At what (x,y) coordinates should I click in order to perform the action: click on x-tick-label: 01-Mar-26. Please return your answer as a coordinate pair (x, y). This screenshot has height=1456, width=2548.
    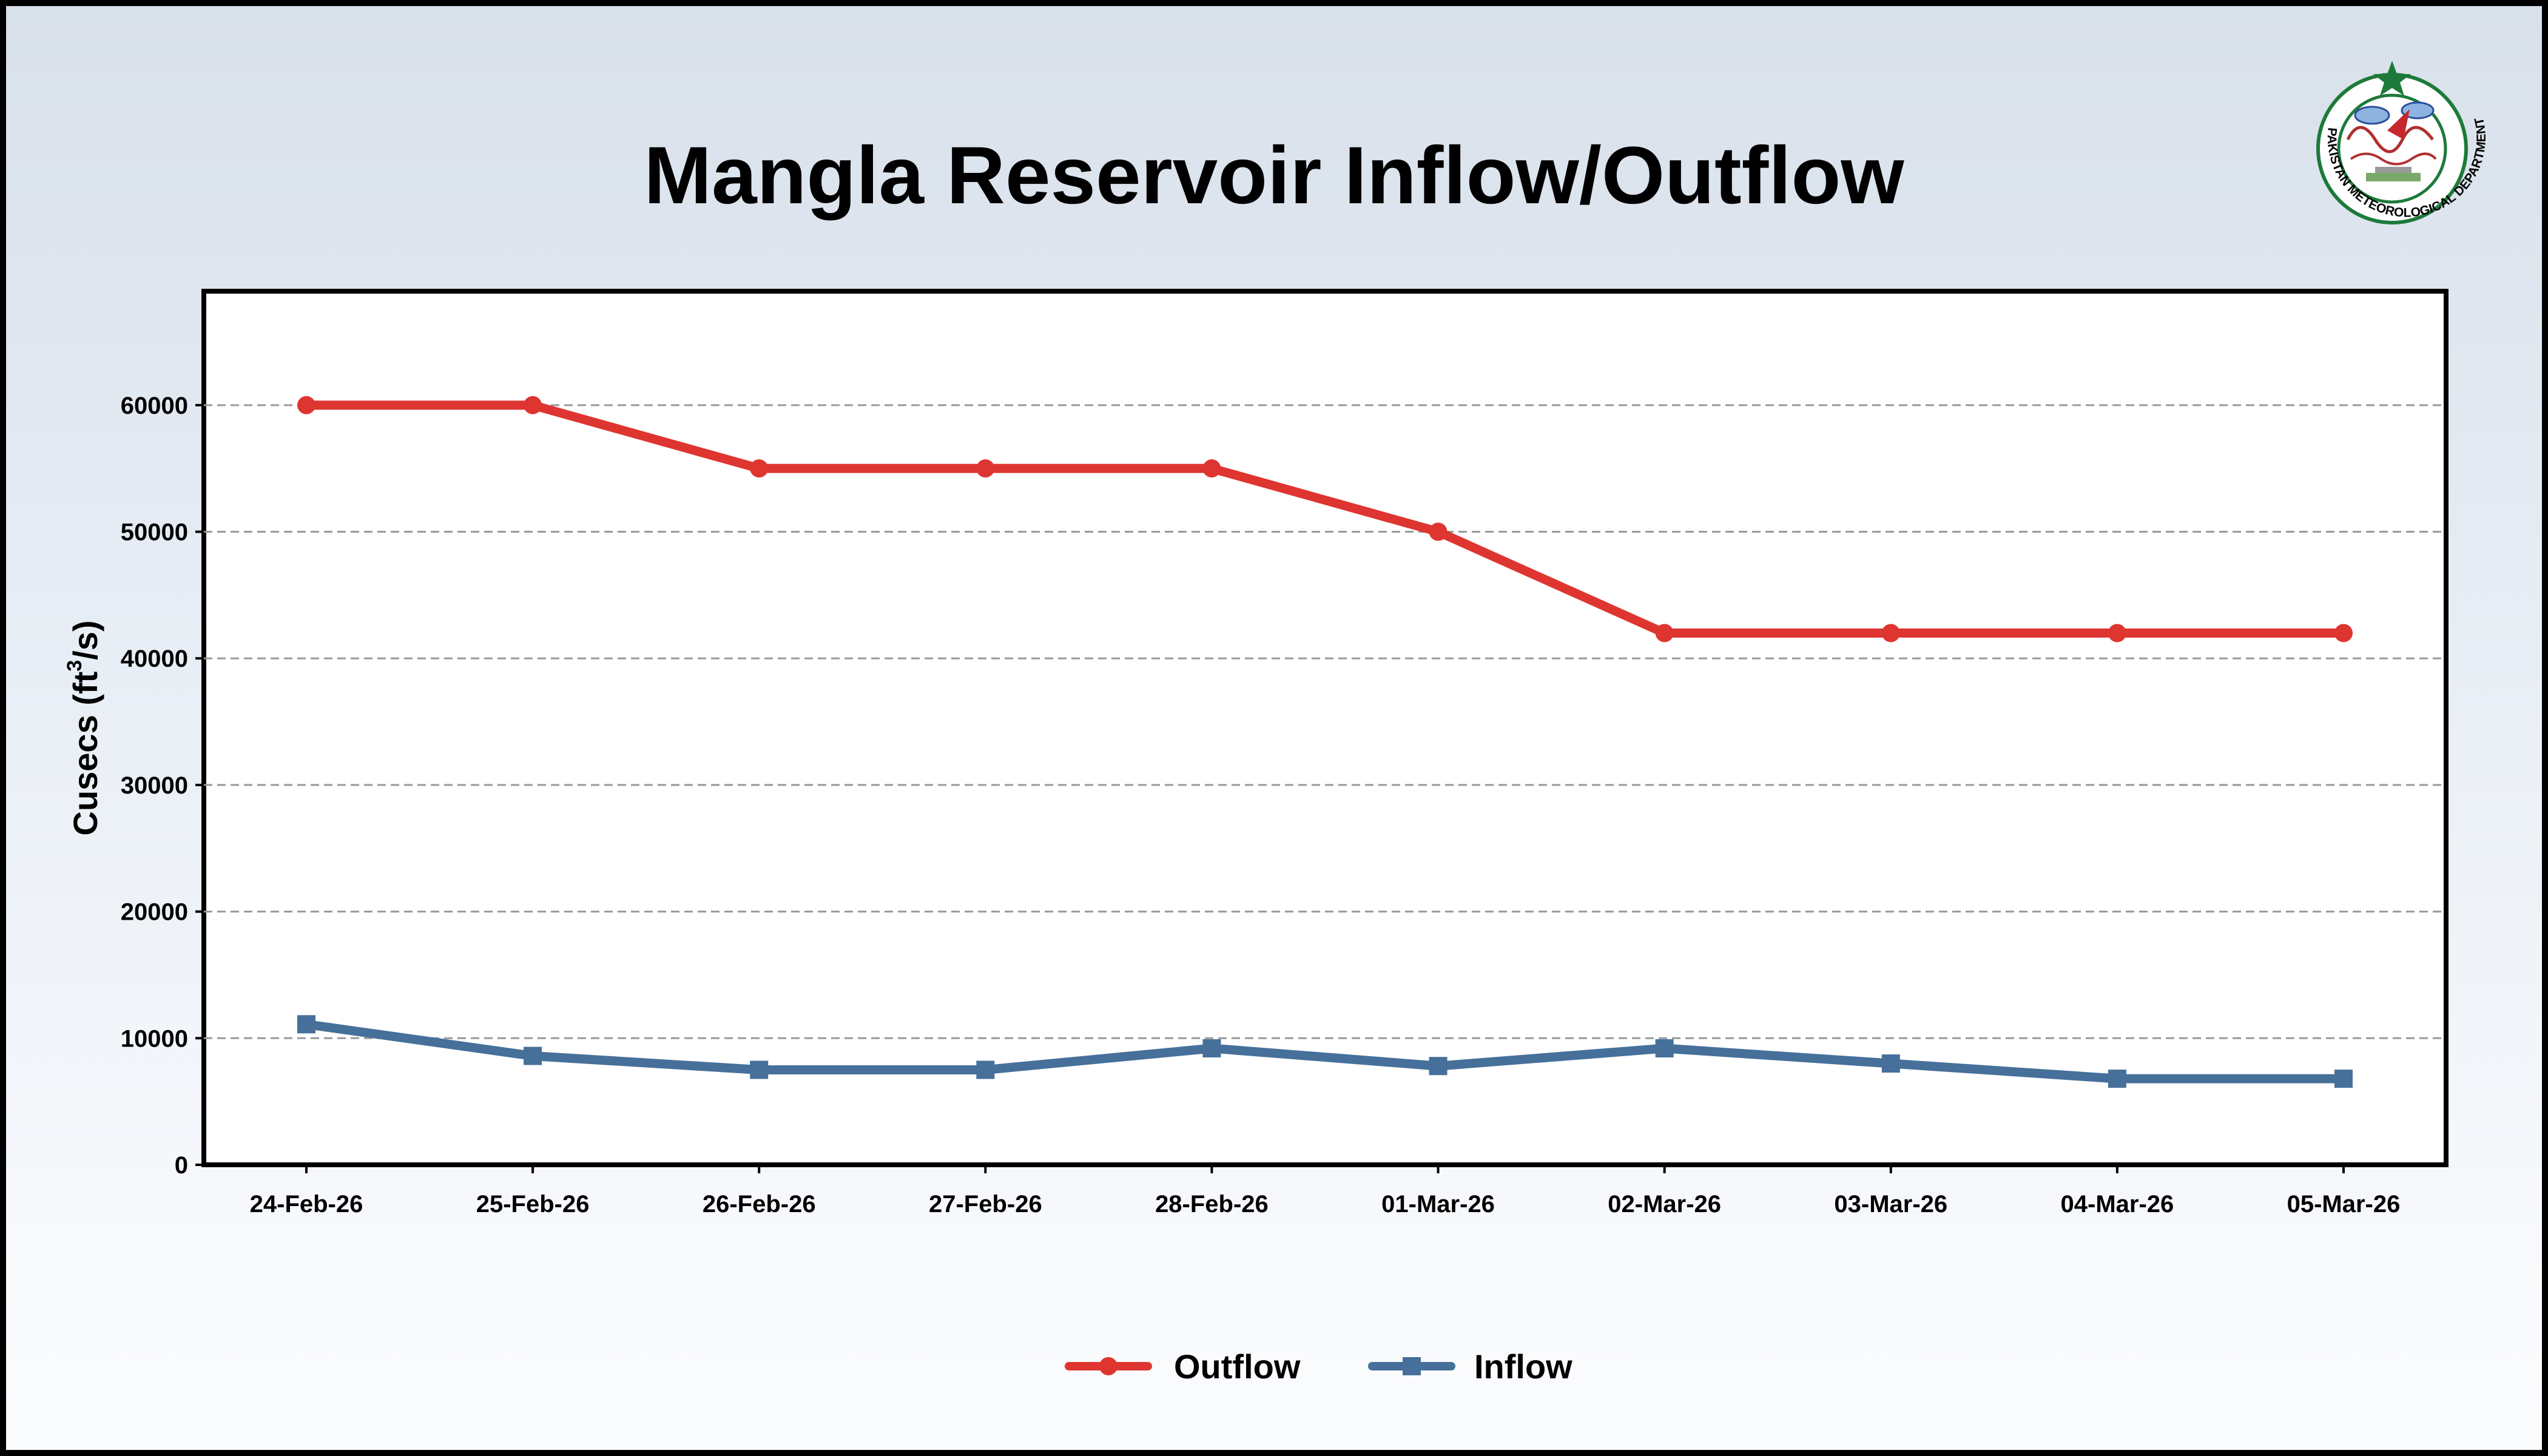
    Looking at the image, I should click on (1438, 1204).